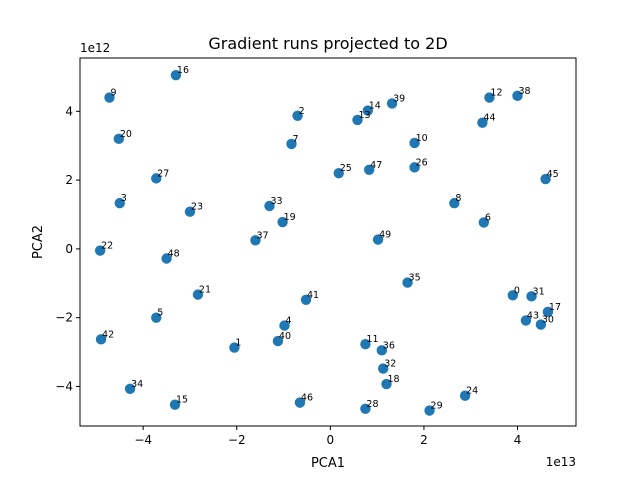  I want to click on y-axis-ticks: −4 −2 0 2 4, so click(67, 248).